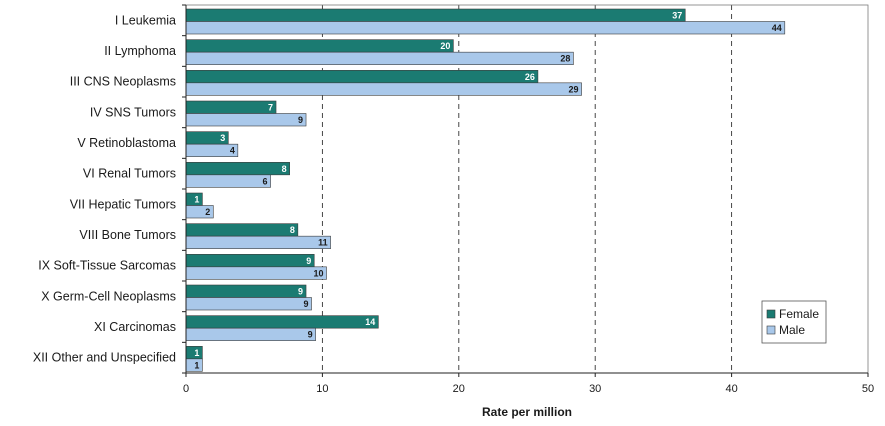  Describe the element at coordinates (792, 330) in the screenshot. I see `legend-label-male: Male` at that location.